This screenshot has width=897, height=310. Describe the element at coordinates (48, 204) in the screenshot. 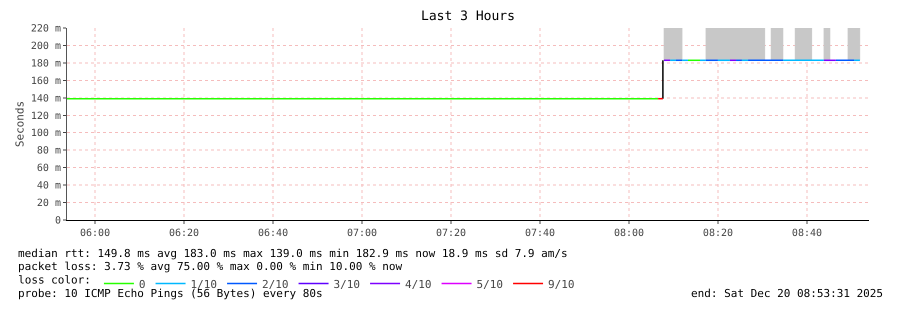

I see `y-tick-label: 20 m` at that location.